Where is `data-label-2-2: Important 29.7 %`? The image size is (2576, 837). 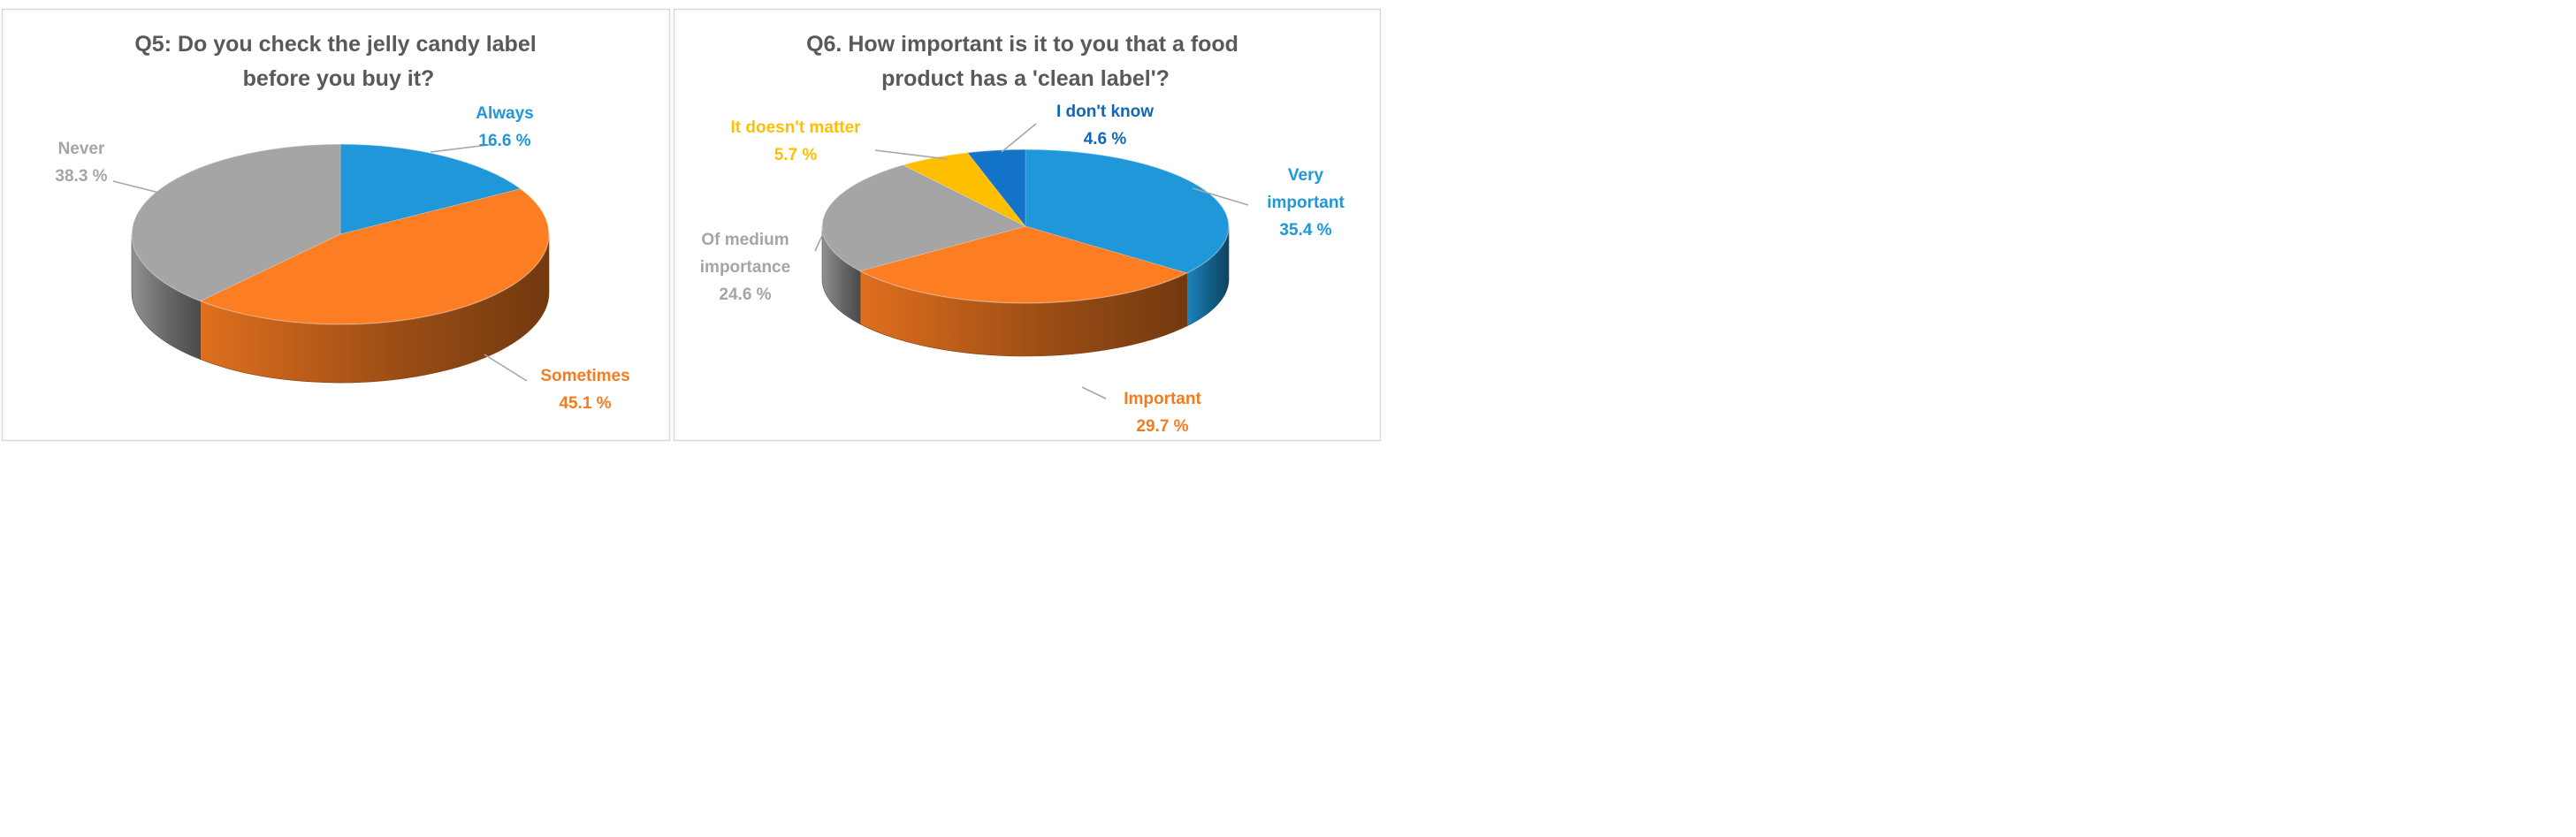 data-label-2-2: Important 29.7 % is located at coordinates (1162, 413).